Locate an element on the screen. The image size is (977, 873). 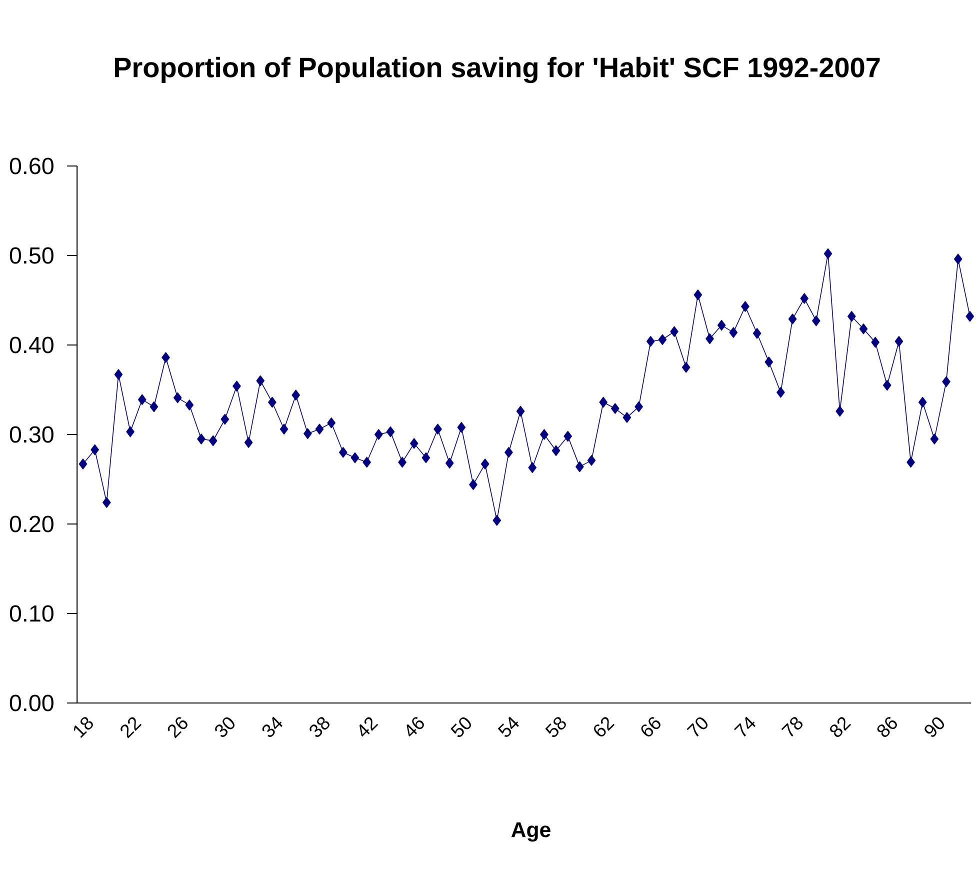
y-tick-label: 0.00 is located at coordinates (32, 703).